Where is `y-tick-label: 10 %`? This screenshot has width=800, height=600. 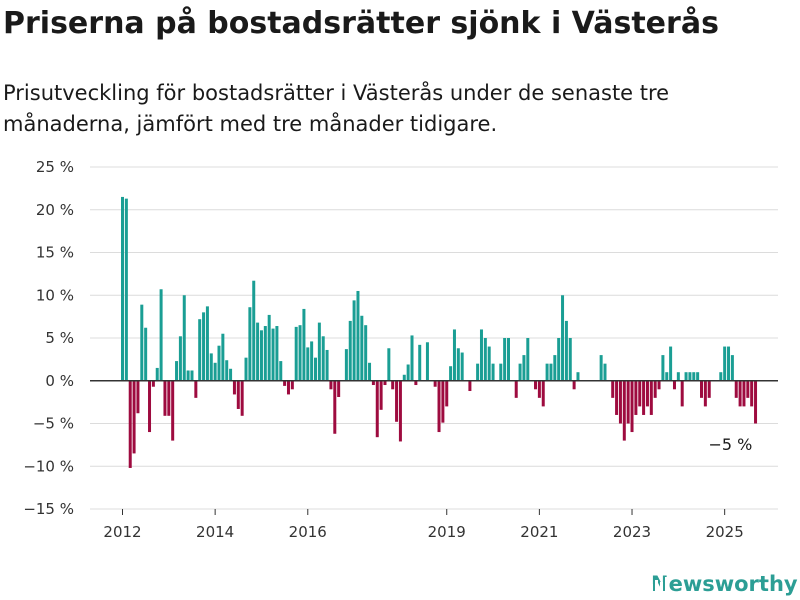
y-tick-label: 10 % is located at coordinates (55, 295).